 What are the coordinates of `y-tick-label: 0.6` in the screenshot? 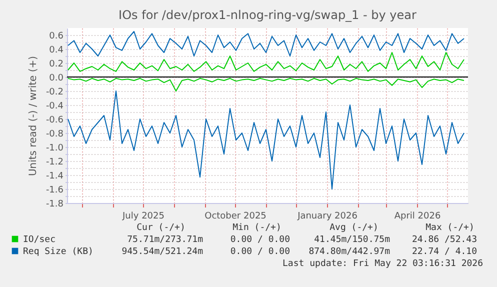 It's located at (56, 37).